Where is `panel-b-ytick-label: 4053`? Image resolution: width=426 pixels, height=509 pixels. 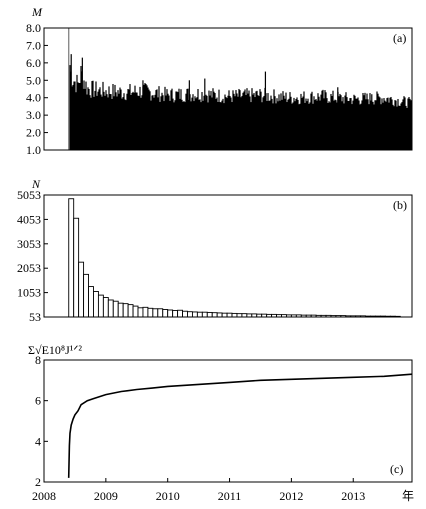 panel-b-ytick-label: 4053 is located at coordinates (29, 219).